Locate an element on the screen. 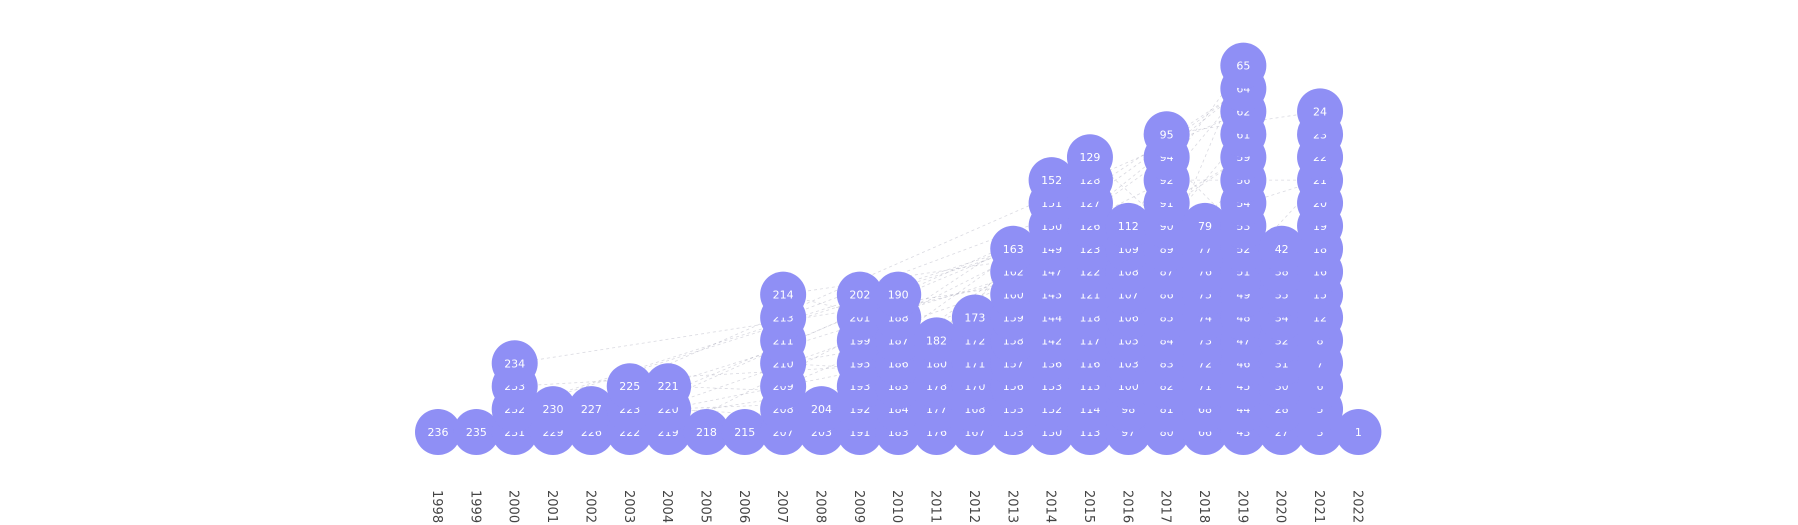  node-214: 214 is located at coordinates (783, 294).